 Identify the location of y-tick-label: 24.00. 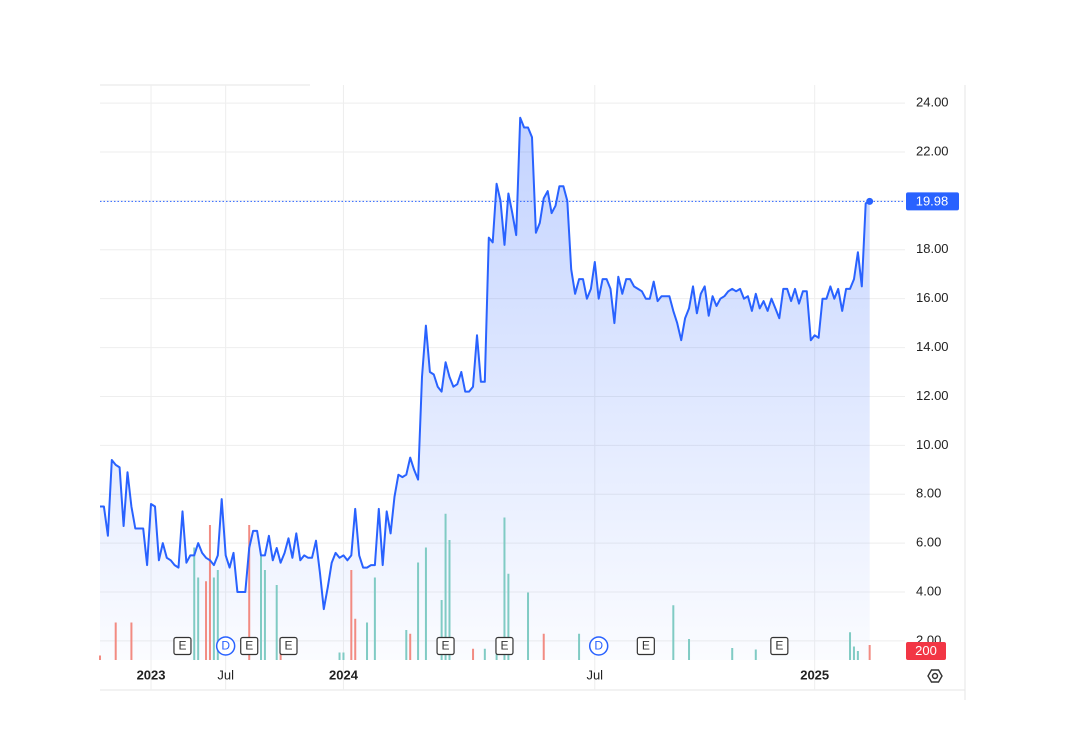
(932, 102).